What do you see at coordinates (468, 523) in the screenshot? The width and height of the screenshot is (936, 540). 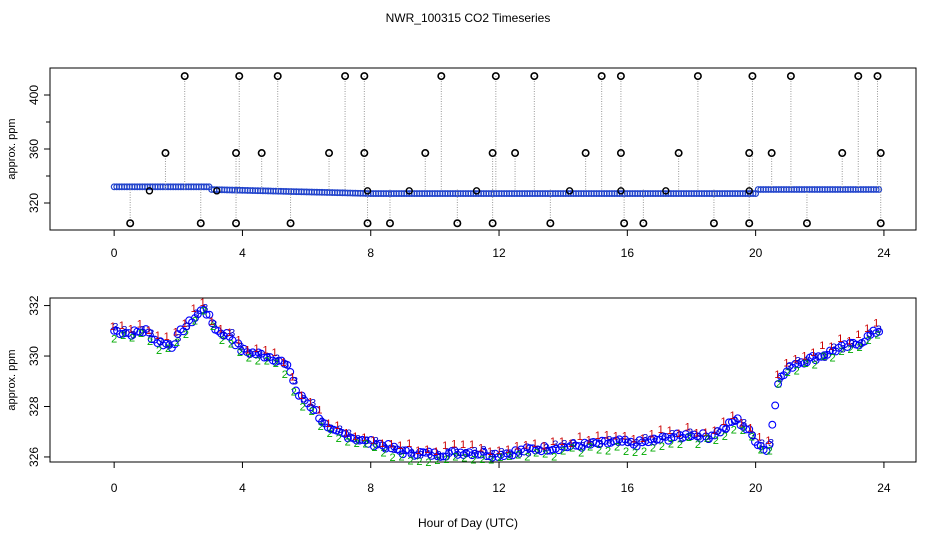 I see `x-axis-label: Hour of Day (UTC)` at bounding box center [468, 523].